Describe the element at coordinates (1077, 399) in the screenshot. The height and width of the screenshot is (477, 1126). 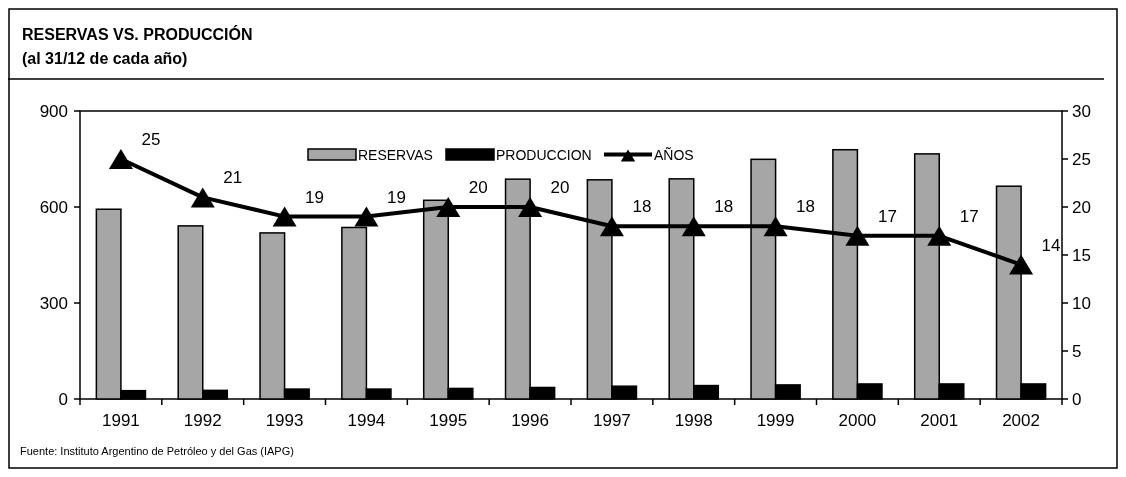
I see `y2-tick-label: 0` at that location.